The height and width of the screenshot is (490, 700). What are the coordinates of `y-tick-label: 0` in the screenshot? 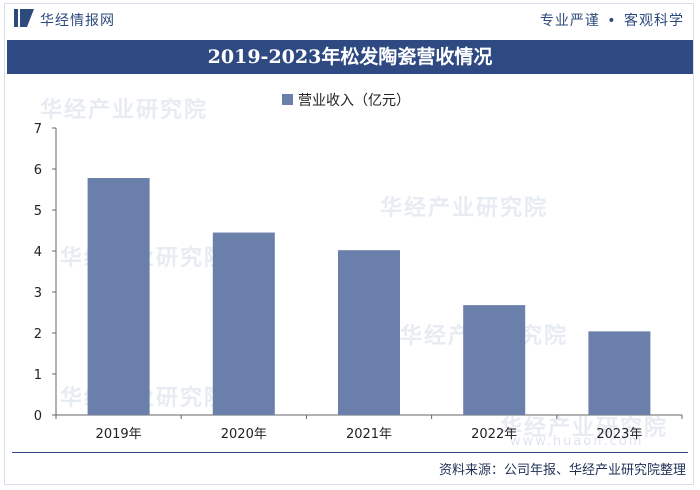 It's located at (38, 416).